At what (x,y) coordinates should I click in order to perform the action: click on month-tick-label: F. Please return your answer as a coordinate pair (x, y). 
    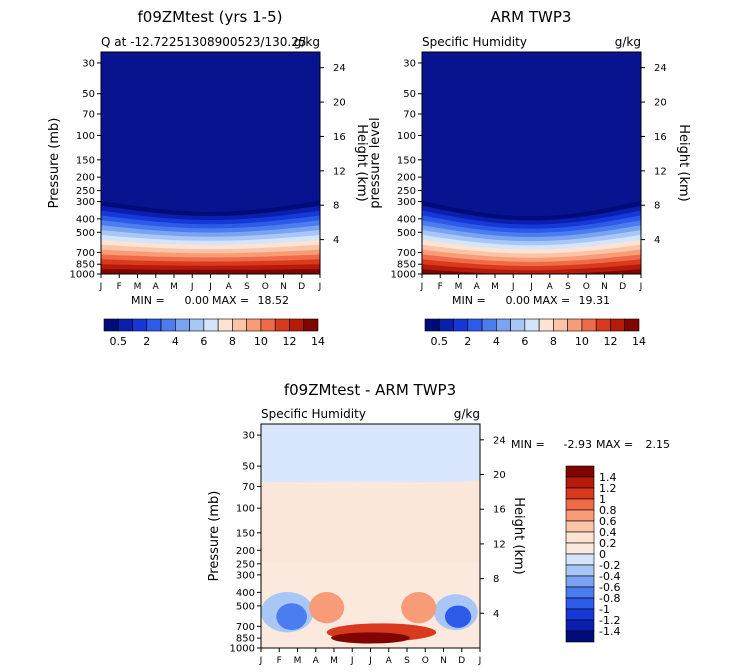
    Looking at the image, I should click on (279, 661).